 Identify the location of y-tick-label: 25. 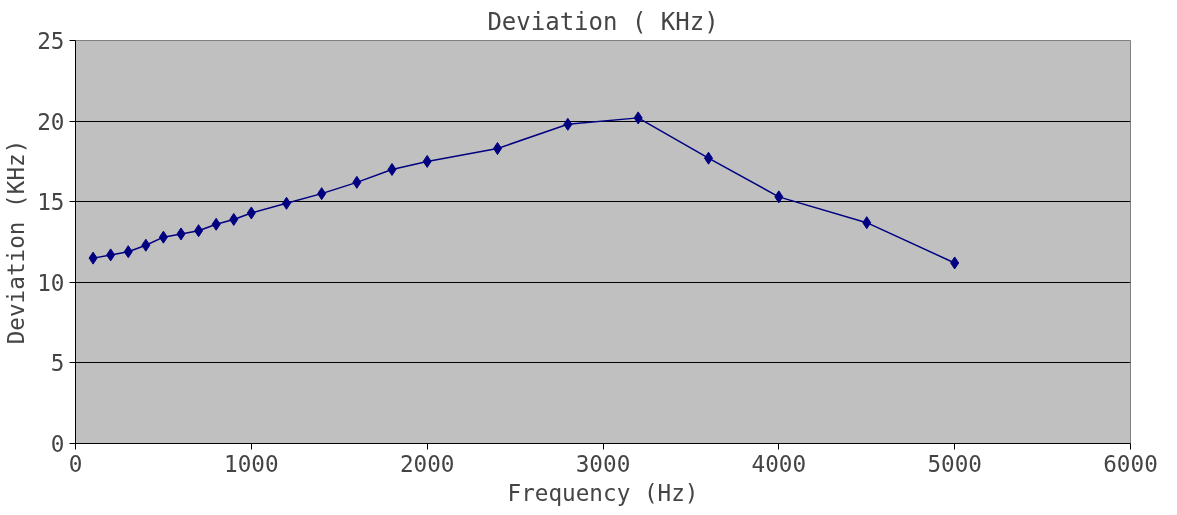
(51, 41).